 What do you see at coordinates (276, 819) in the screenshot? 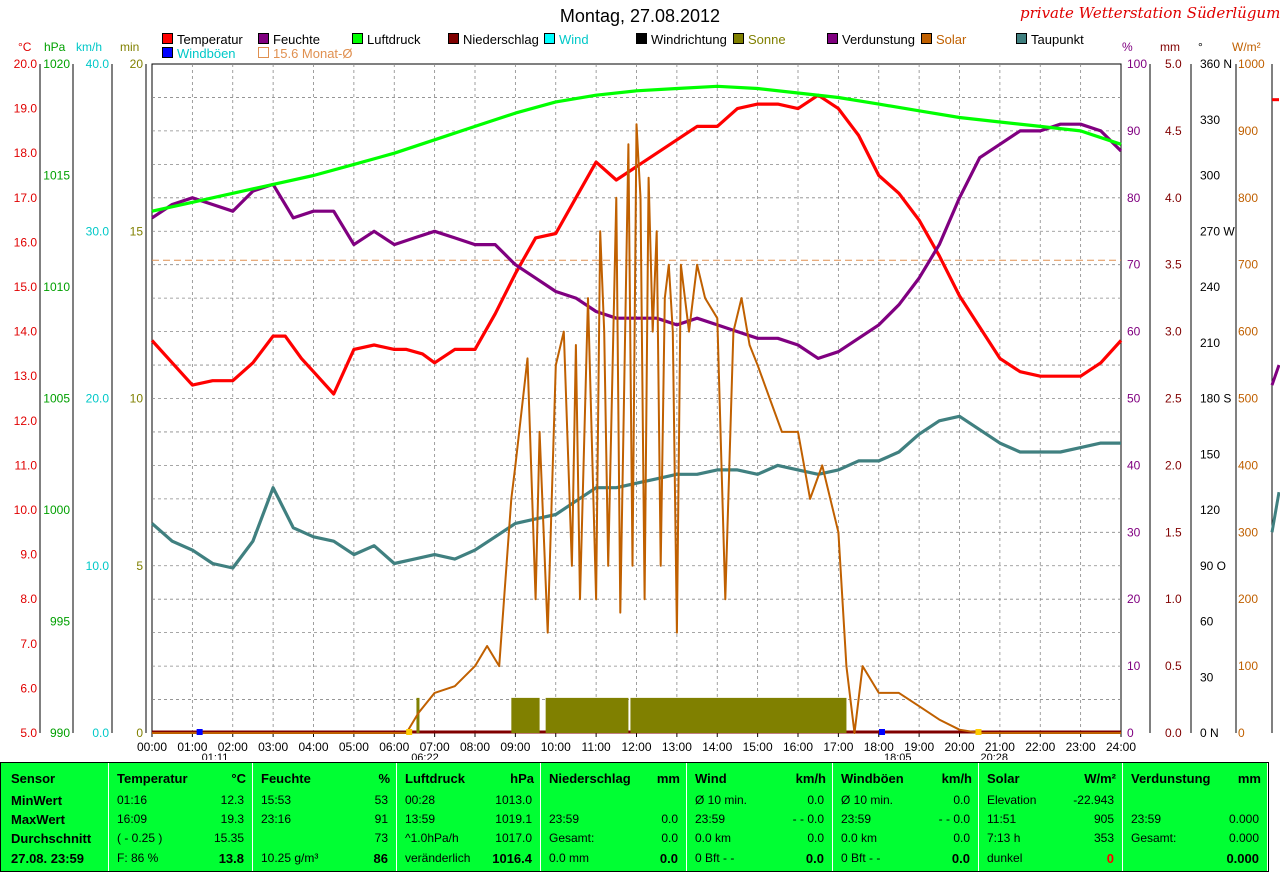
I see `panel-row-label: 23:16` at bounding box center [276, 819].